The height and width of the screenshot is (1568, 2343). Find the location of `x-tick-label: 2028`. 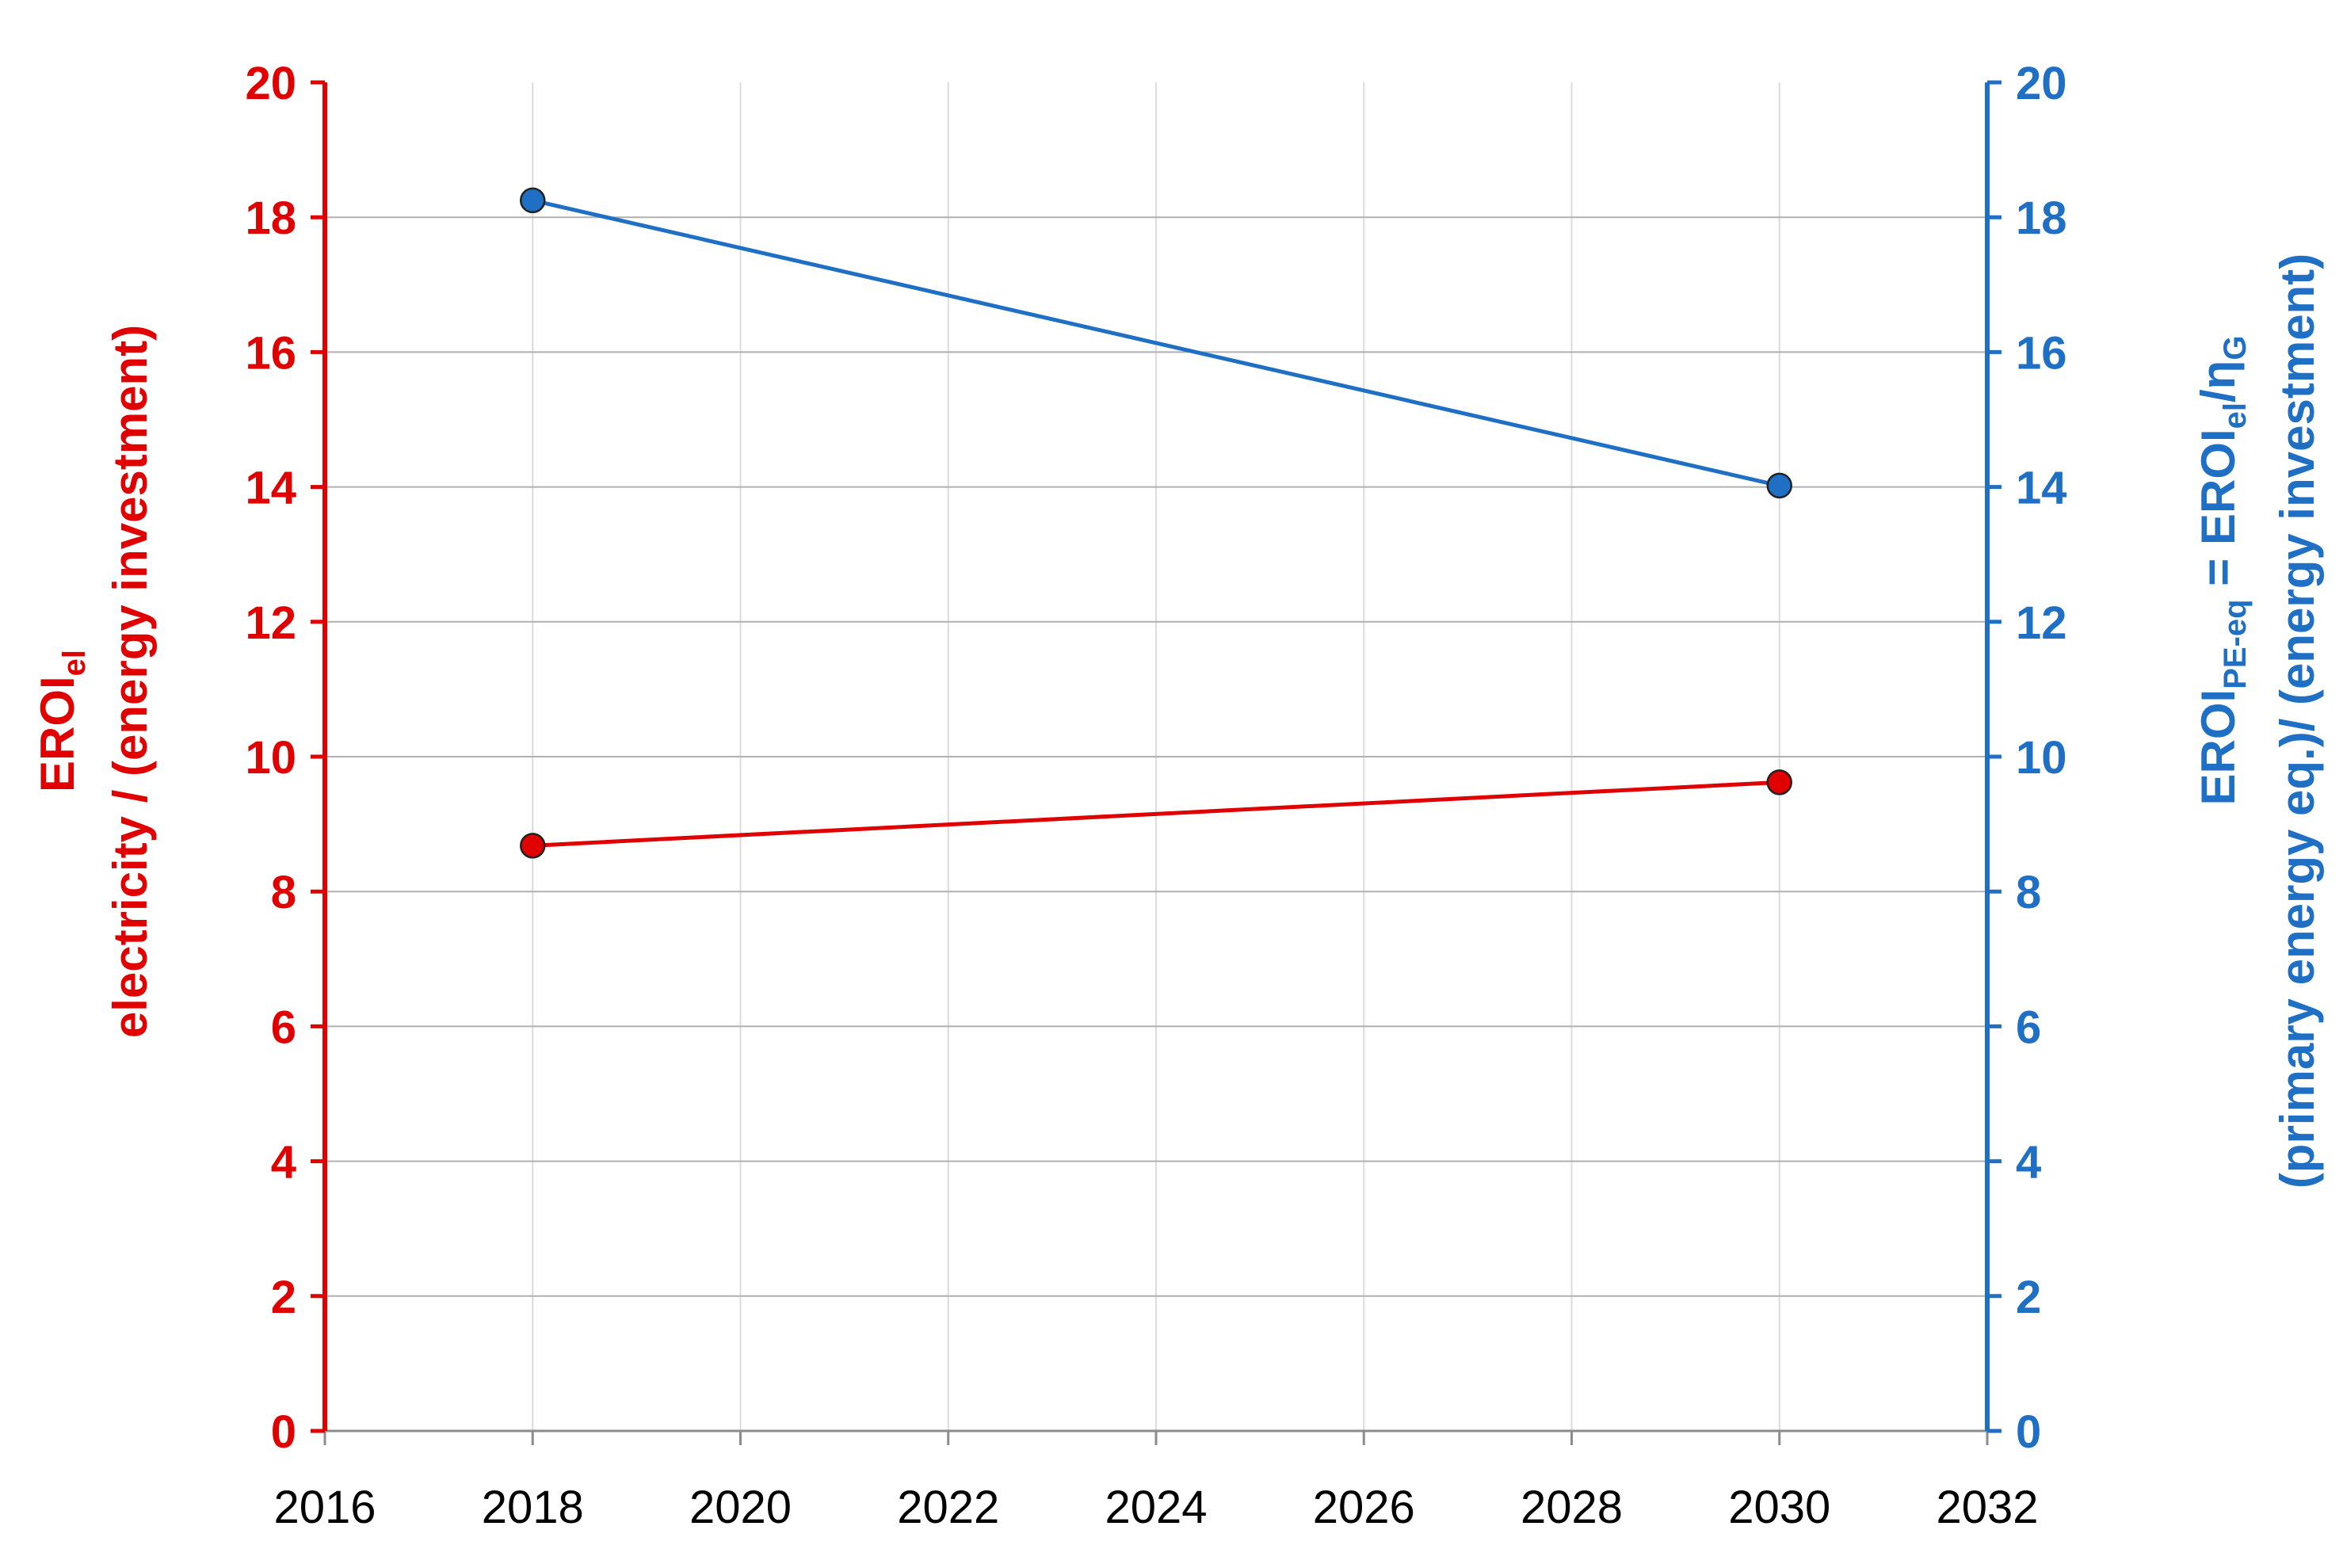

x-tick-label: 2028 is located at coordinates (1572, 1507).